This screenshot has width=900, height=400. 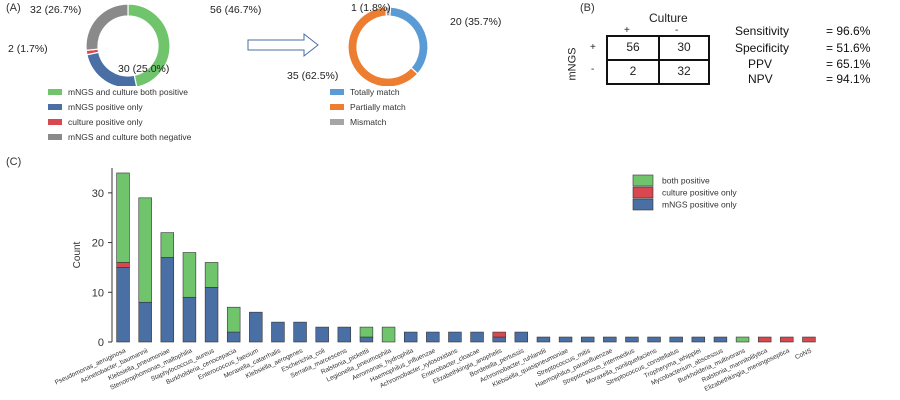 What do you see at coordinates (378, 107) in the screenshot?
I see `legend-label: Partially match` at bounding box center [378, 107].